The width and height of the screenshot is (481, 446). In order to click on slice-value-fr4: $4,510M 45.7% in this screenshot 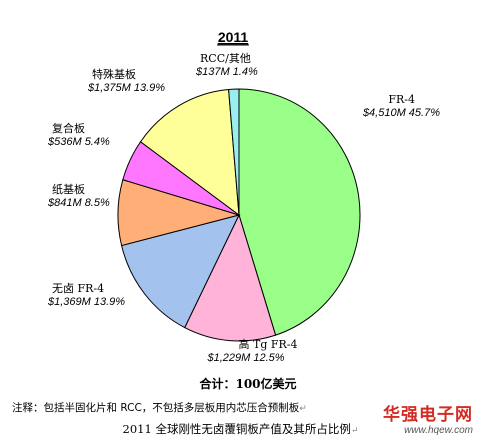, I will do `click(401, 113)`.